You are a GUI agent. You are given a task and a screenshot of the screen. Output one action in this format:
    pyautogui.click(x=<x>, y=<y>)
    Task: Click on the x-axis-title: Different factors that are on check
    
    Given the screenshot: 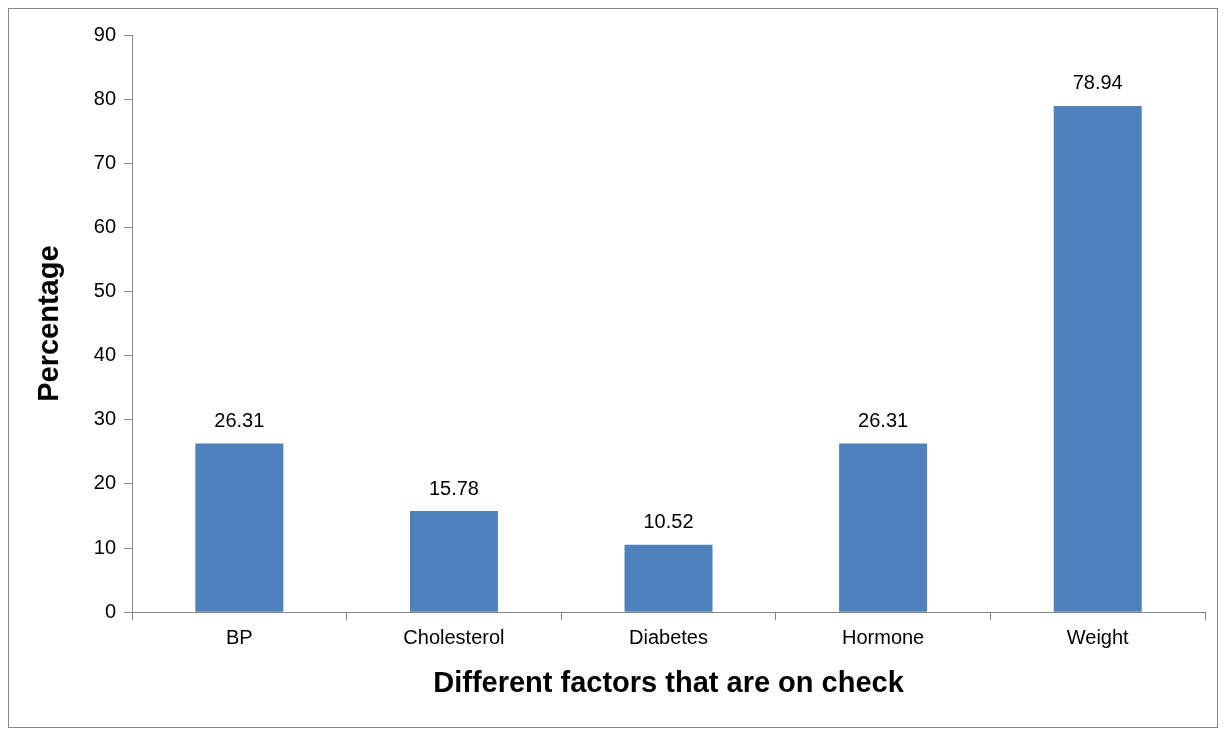 What is the action you would take?
    pyautogui.click(x=669, y=681)
    